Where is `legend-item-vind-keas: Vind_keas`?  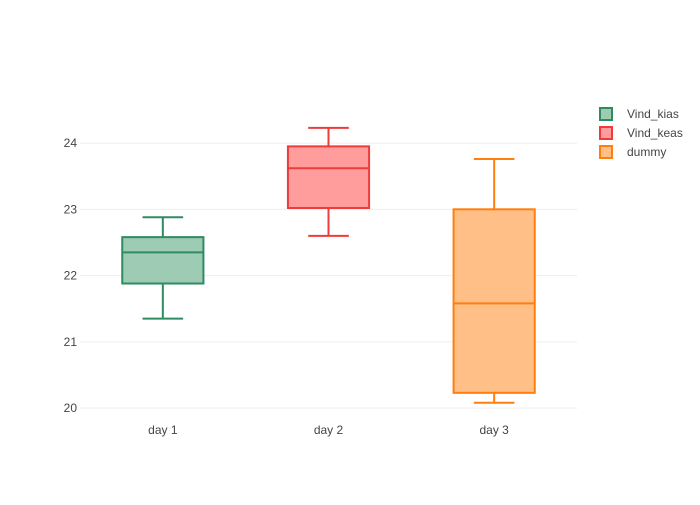
legend-item-vind-keas: Vind_keas is located at coordinates (641, 133).